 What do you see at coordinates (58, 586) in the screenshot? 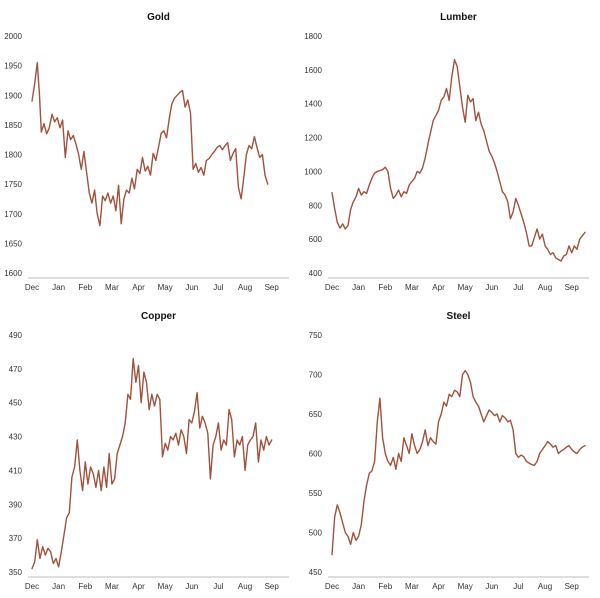
I see `copper-x-tick-label: Jan` at bounding box center [58, 586].